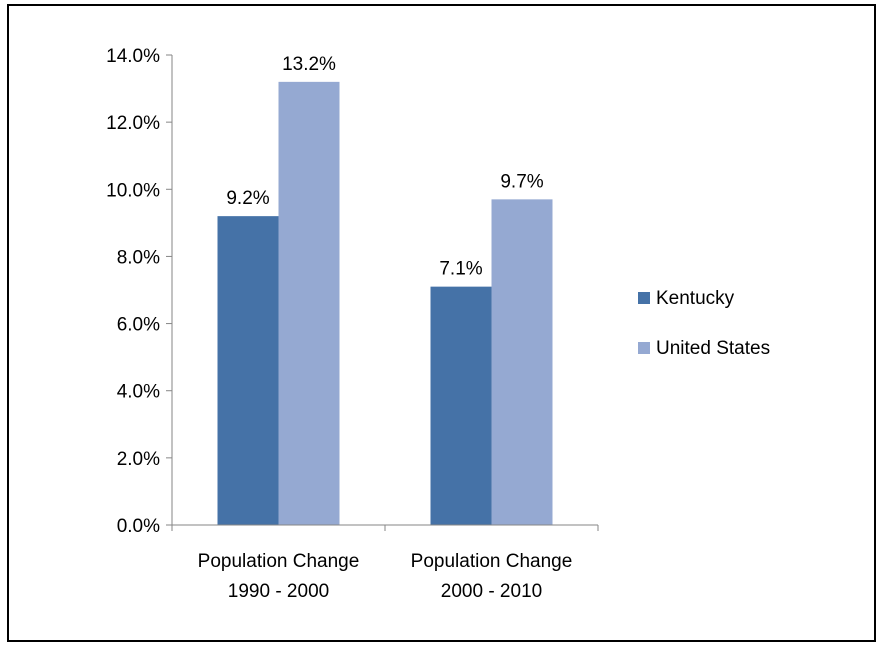 This screenshot has width=885, height=650. Describe the element at coordinates (138, 526) in the screenshot. I see `y-tick-label: 0.0%` at that location.